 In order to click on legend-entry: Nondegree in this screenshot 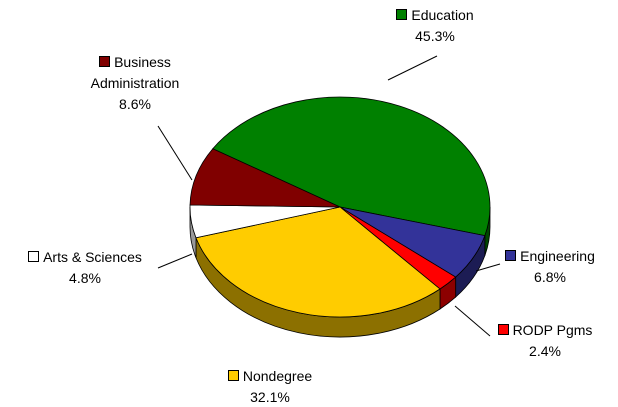, I will do `click(270, 376)`.